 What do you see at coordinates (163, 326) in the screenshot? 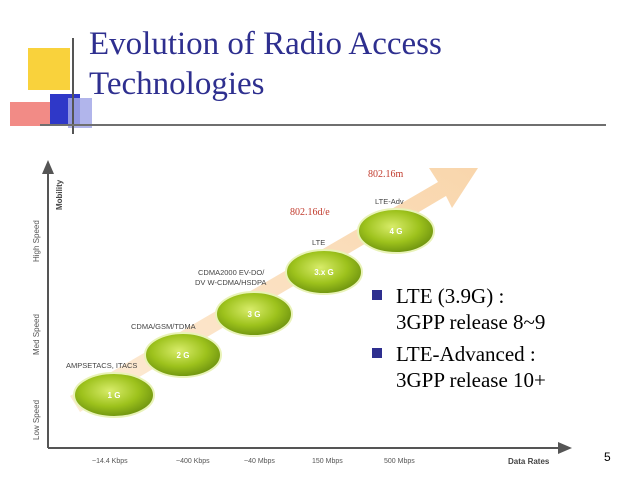
I see `caption-2g: CDMA/GSM/TDMA` at bounding box center [163, 326].